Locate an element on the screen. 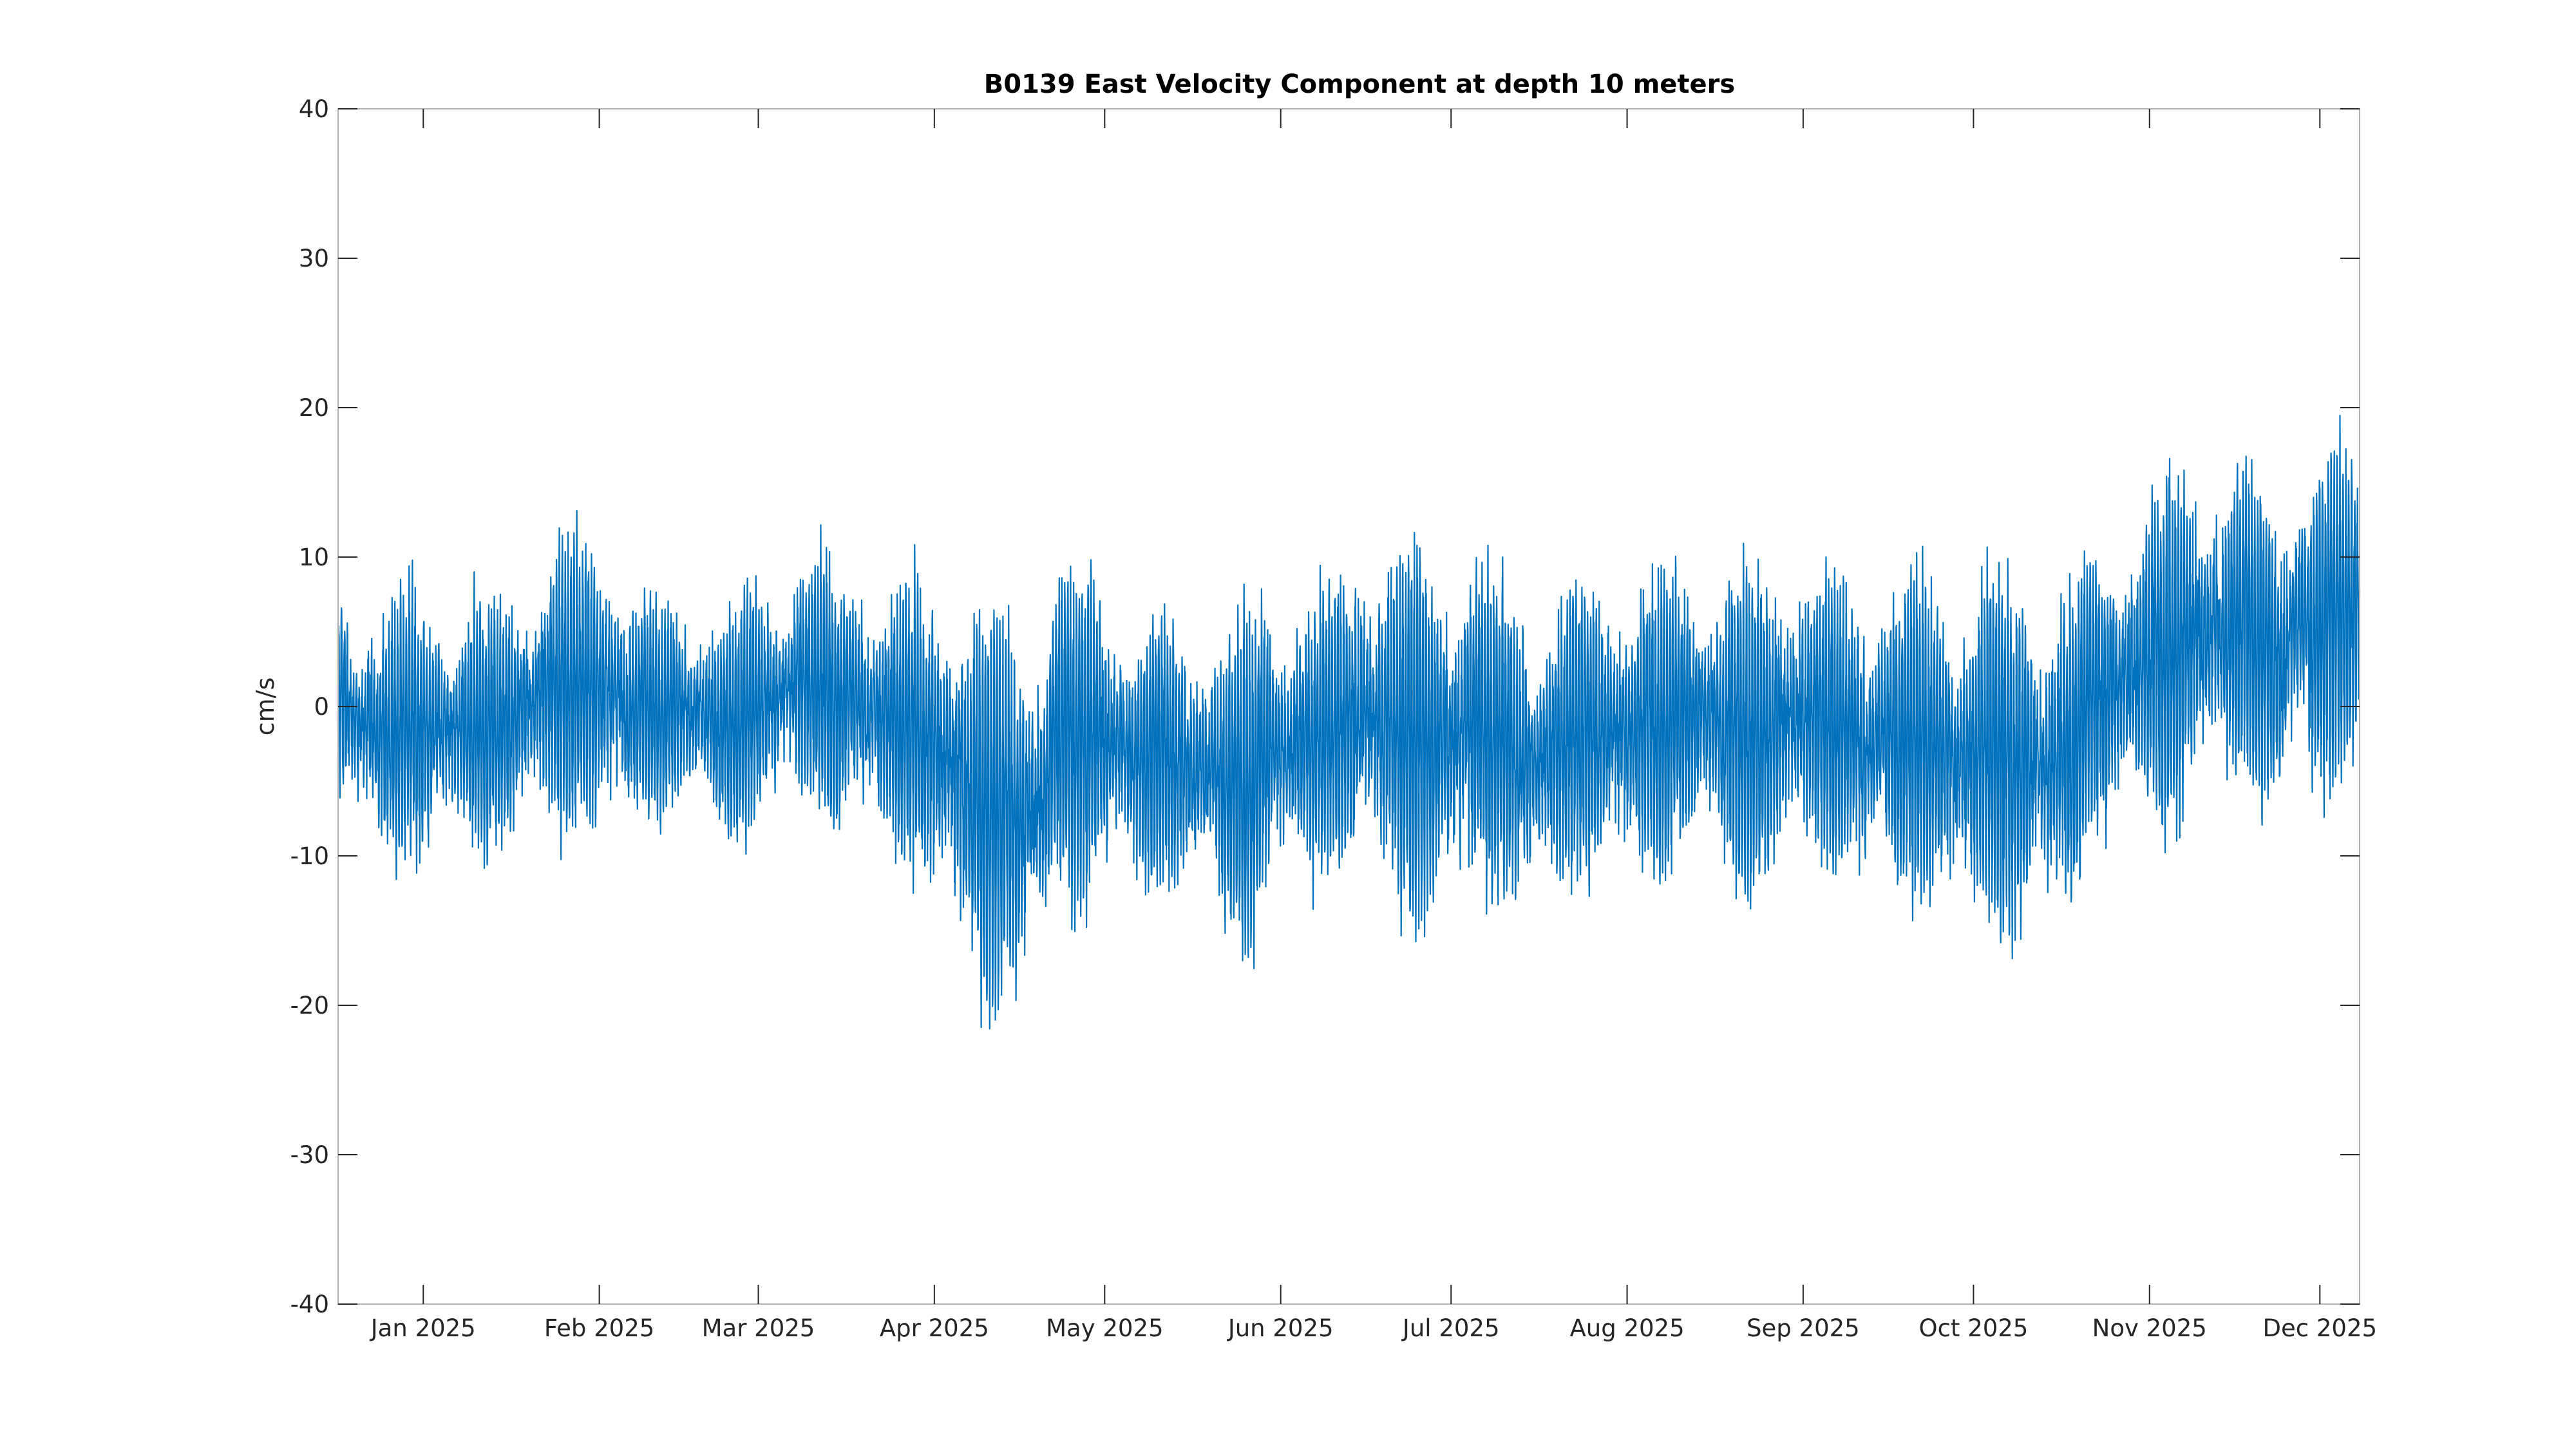  x-tick-label: Aug 2025 is located at coordinates (1626, 1328).